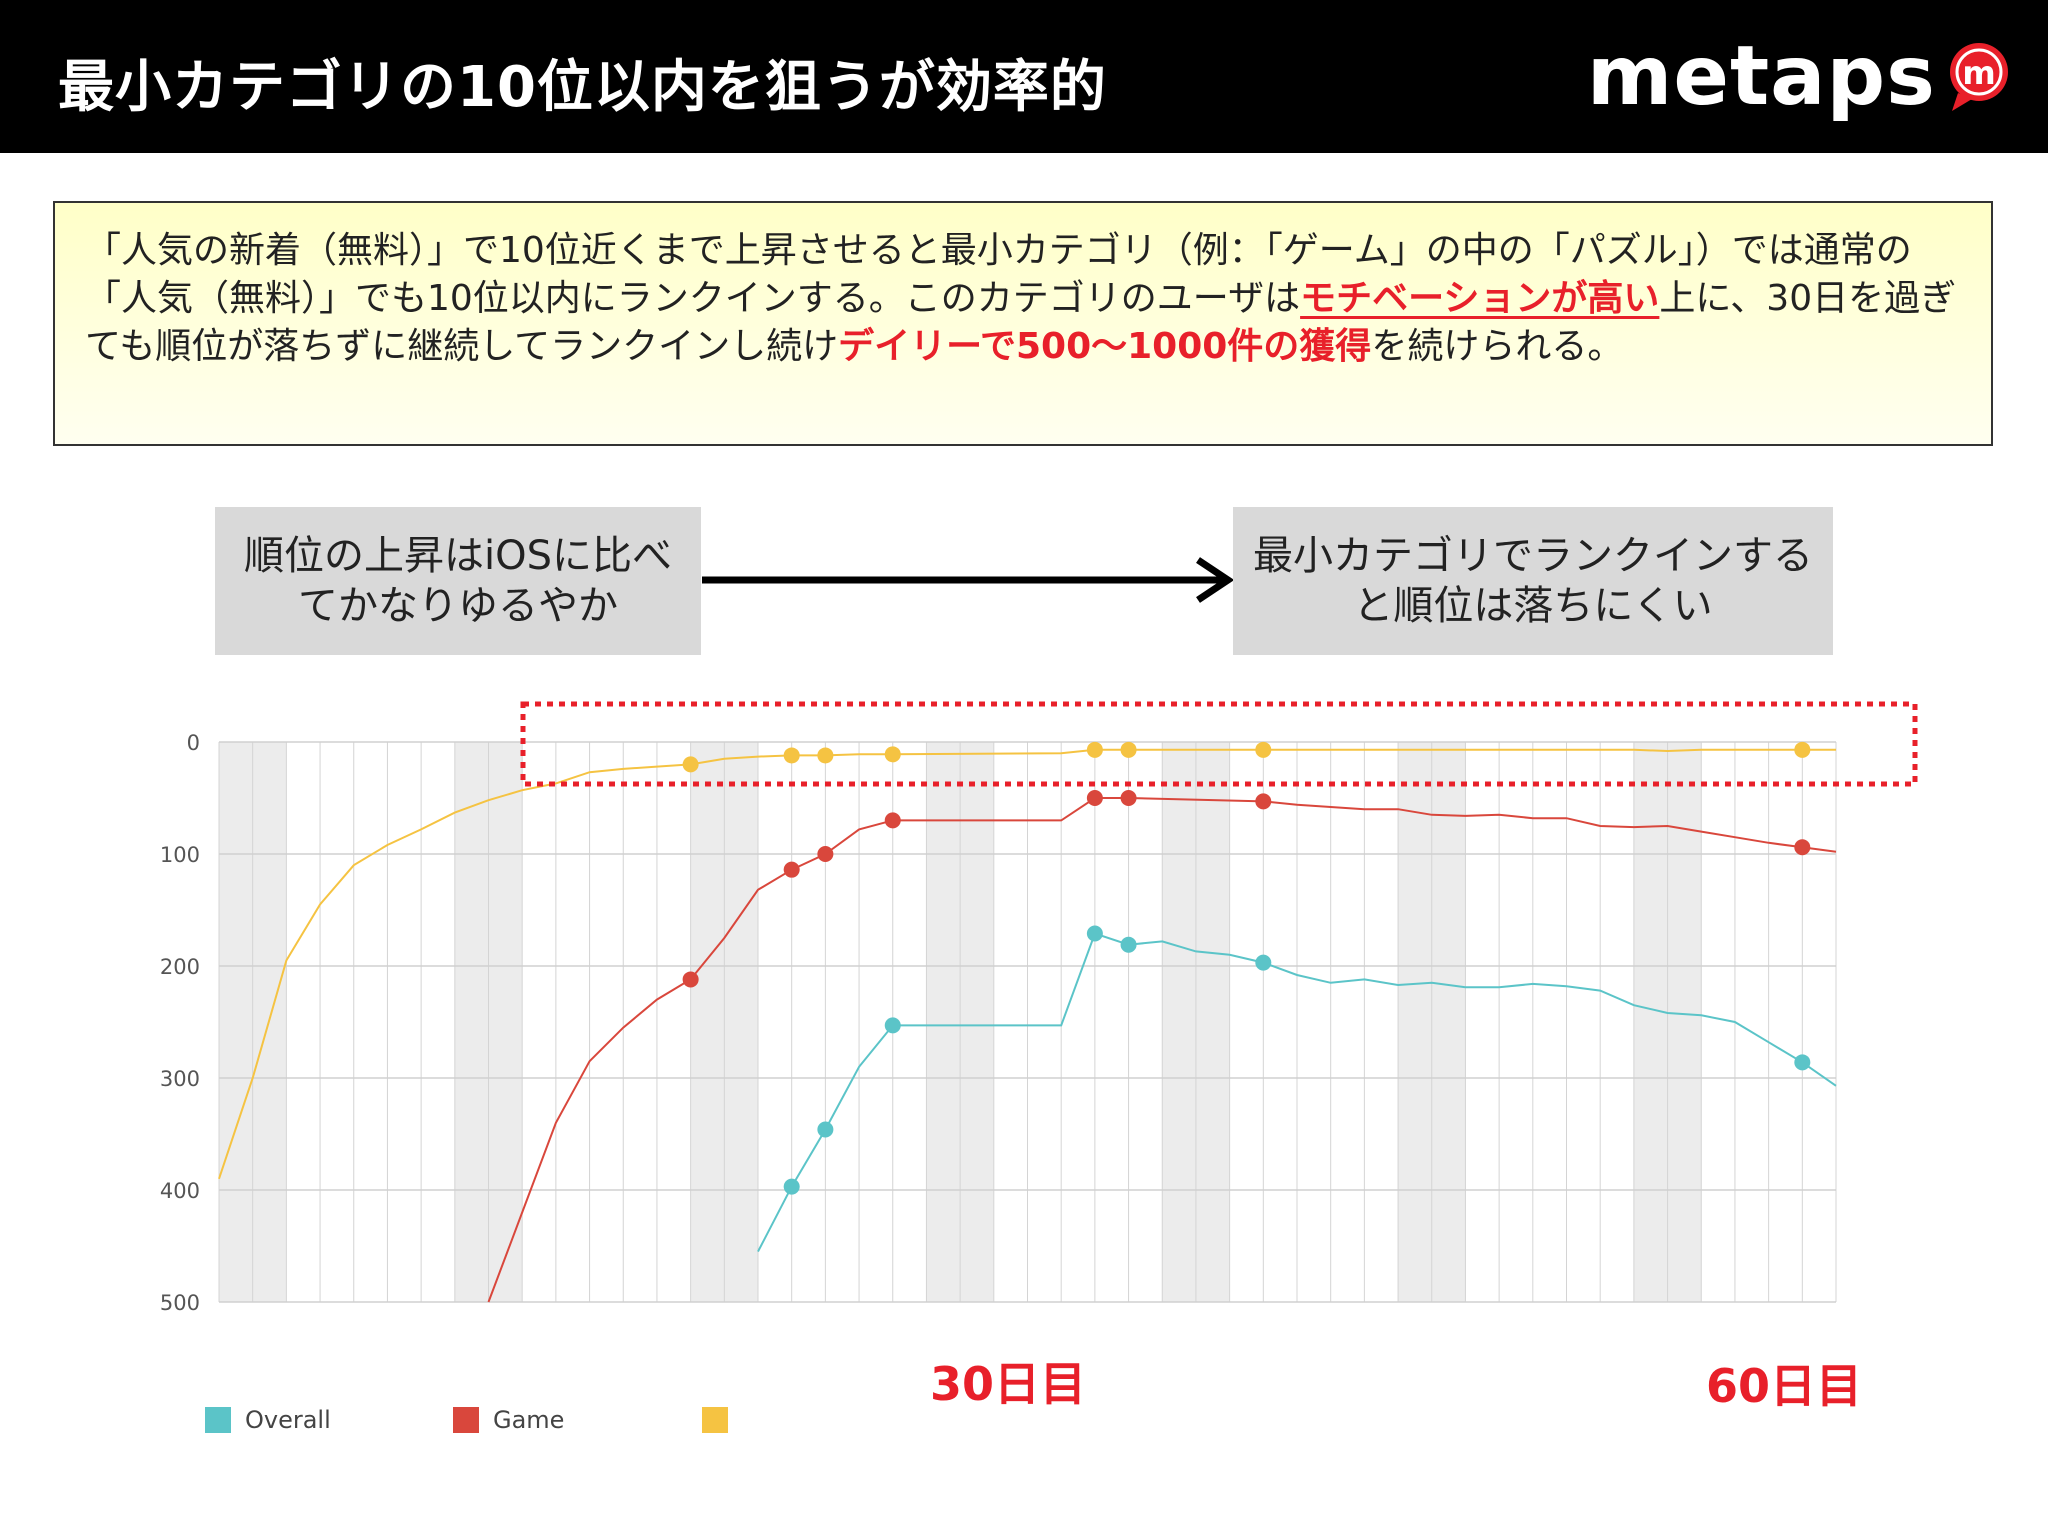 The image size is (2048, 1537). Describe the element at coordinates (582, 87) in the screenshot. I see `page-title: 最小カテゴリの10位以内を狙うが効率的` at that location.